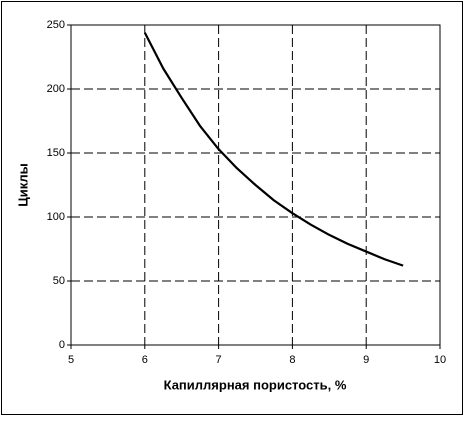  I want to click on x-tick-label: 6, so click(145, 360).